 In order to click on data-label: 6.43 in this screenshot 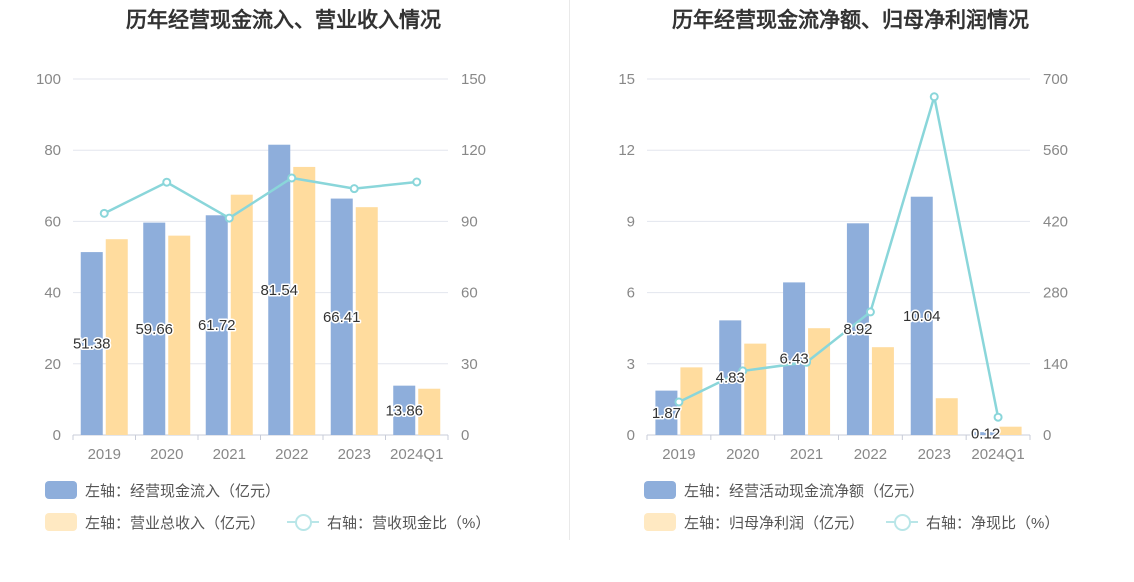, I will do `click(793, 359)`.